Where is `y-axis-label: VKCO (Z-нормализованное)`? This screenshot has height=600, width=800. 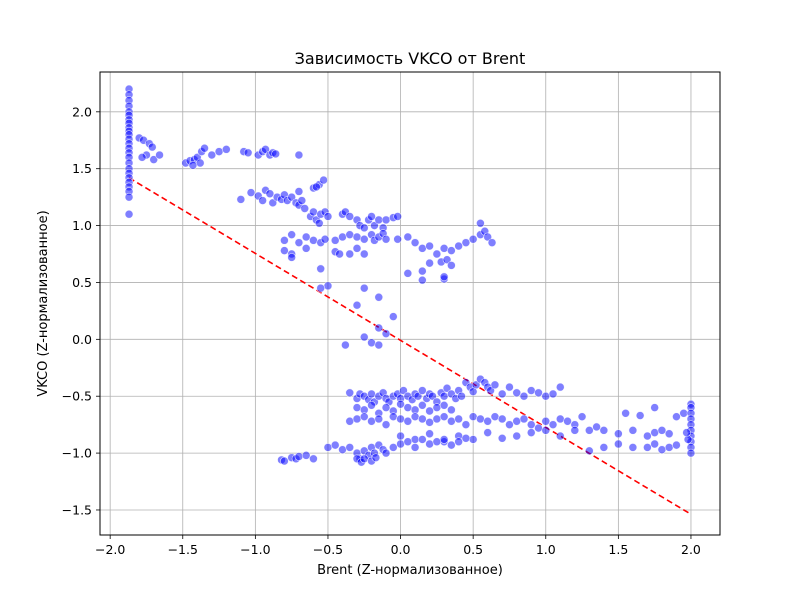
y-axis-label: VKCO (Z-нормализованное) is located at coordinates (43, 303).